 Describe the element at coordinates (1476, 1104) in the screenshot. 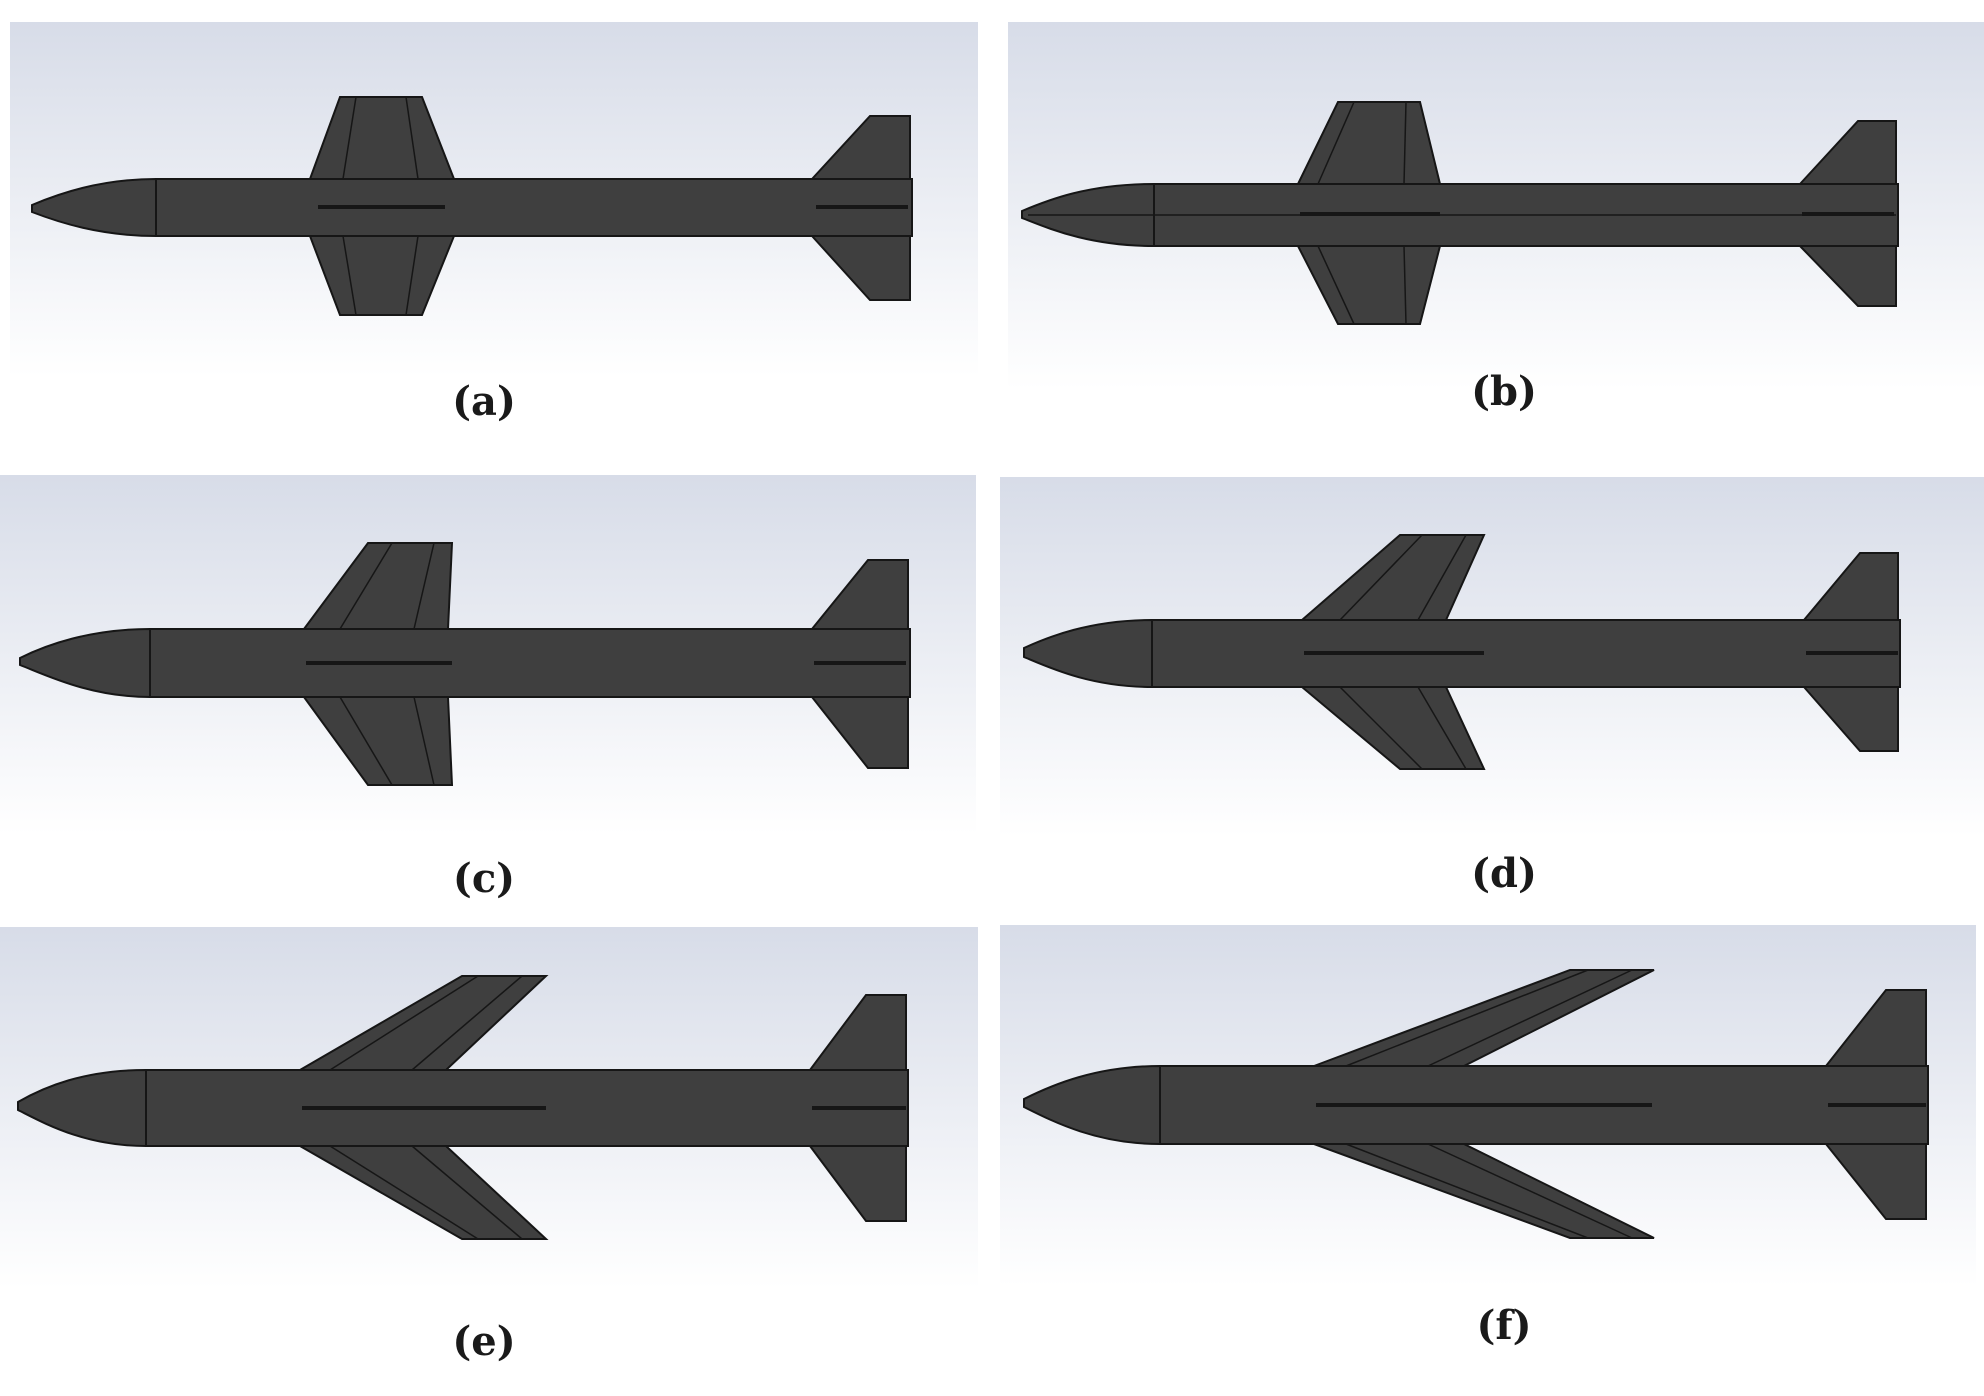

I see `missile-f` at that location.